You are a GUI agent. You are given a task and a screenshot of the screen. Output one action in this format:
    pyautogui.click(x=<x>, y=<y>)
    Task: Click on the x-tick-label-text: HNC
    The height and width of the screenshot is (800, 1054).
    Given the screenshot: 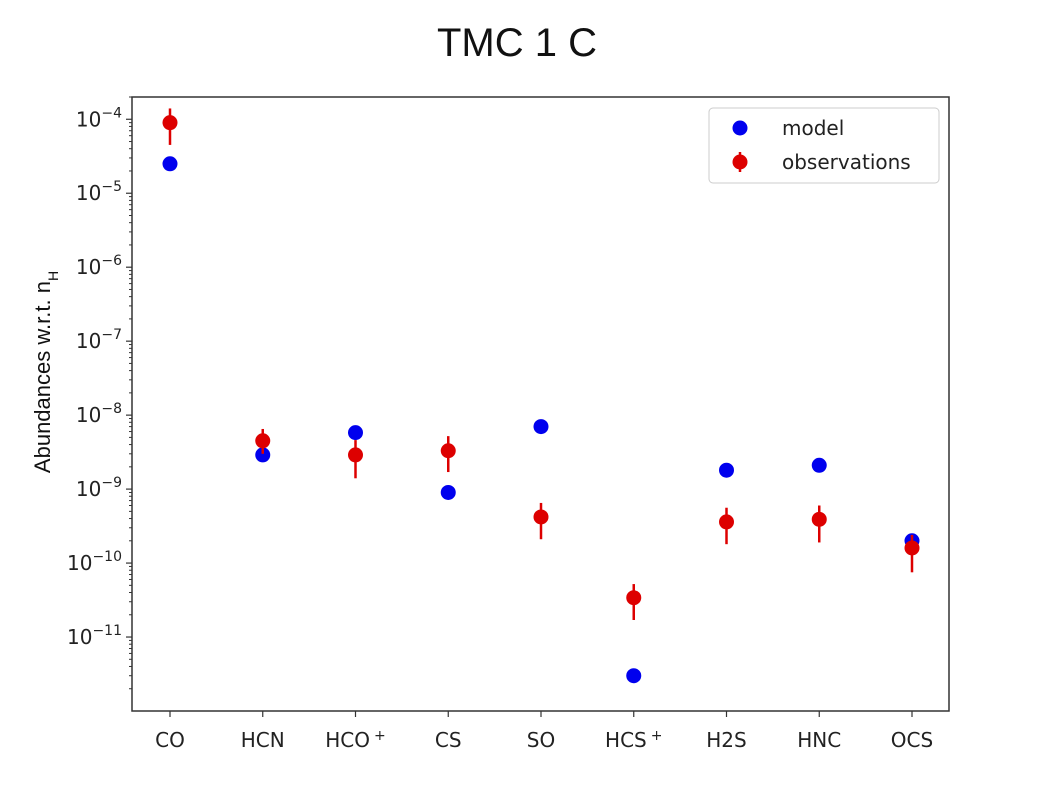 What is the action you would take?
    pyautogui.click(x=819, y=740)
    